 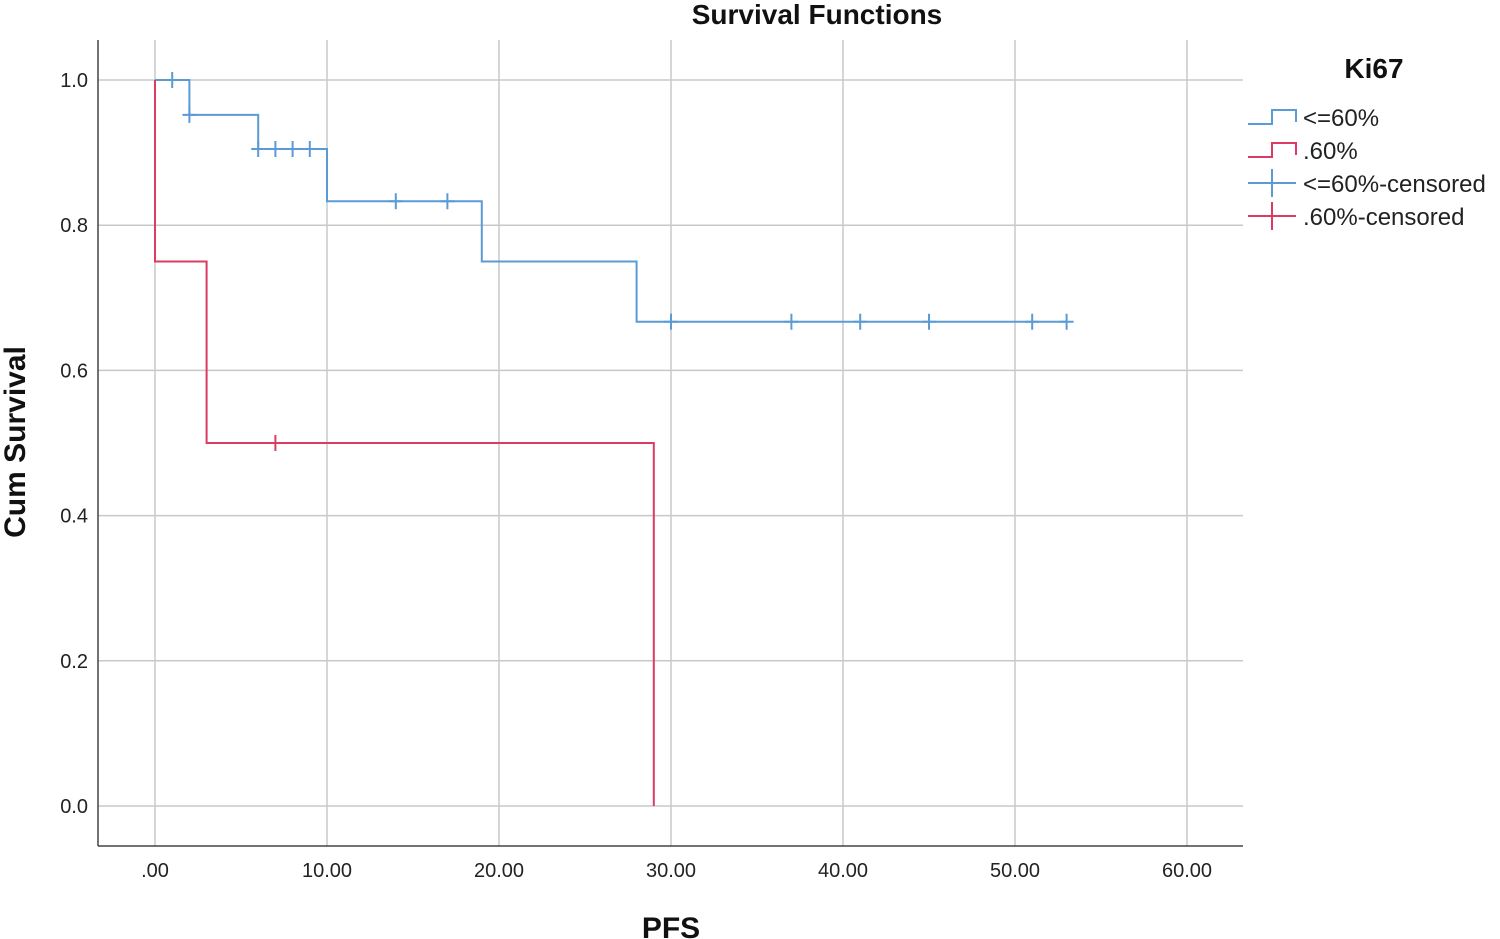 What do you see at coordinates (74, 226) in the screenshot?
I see `y-tick-label: 0.8` at bounding box center [74, 226].